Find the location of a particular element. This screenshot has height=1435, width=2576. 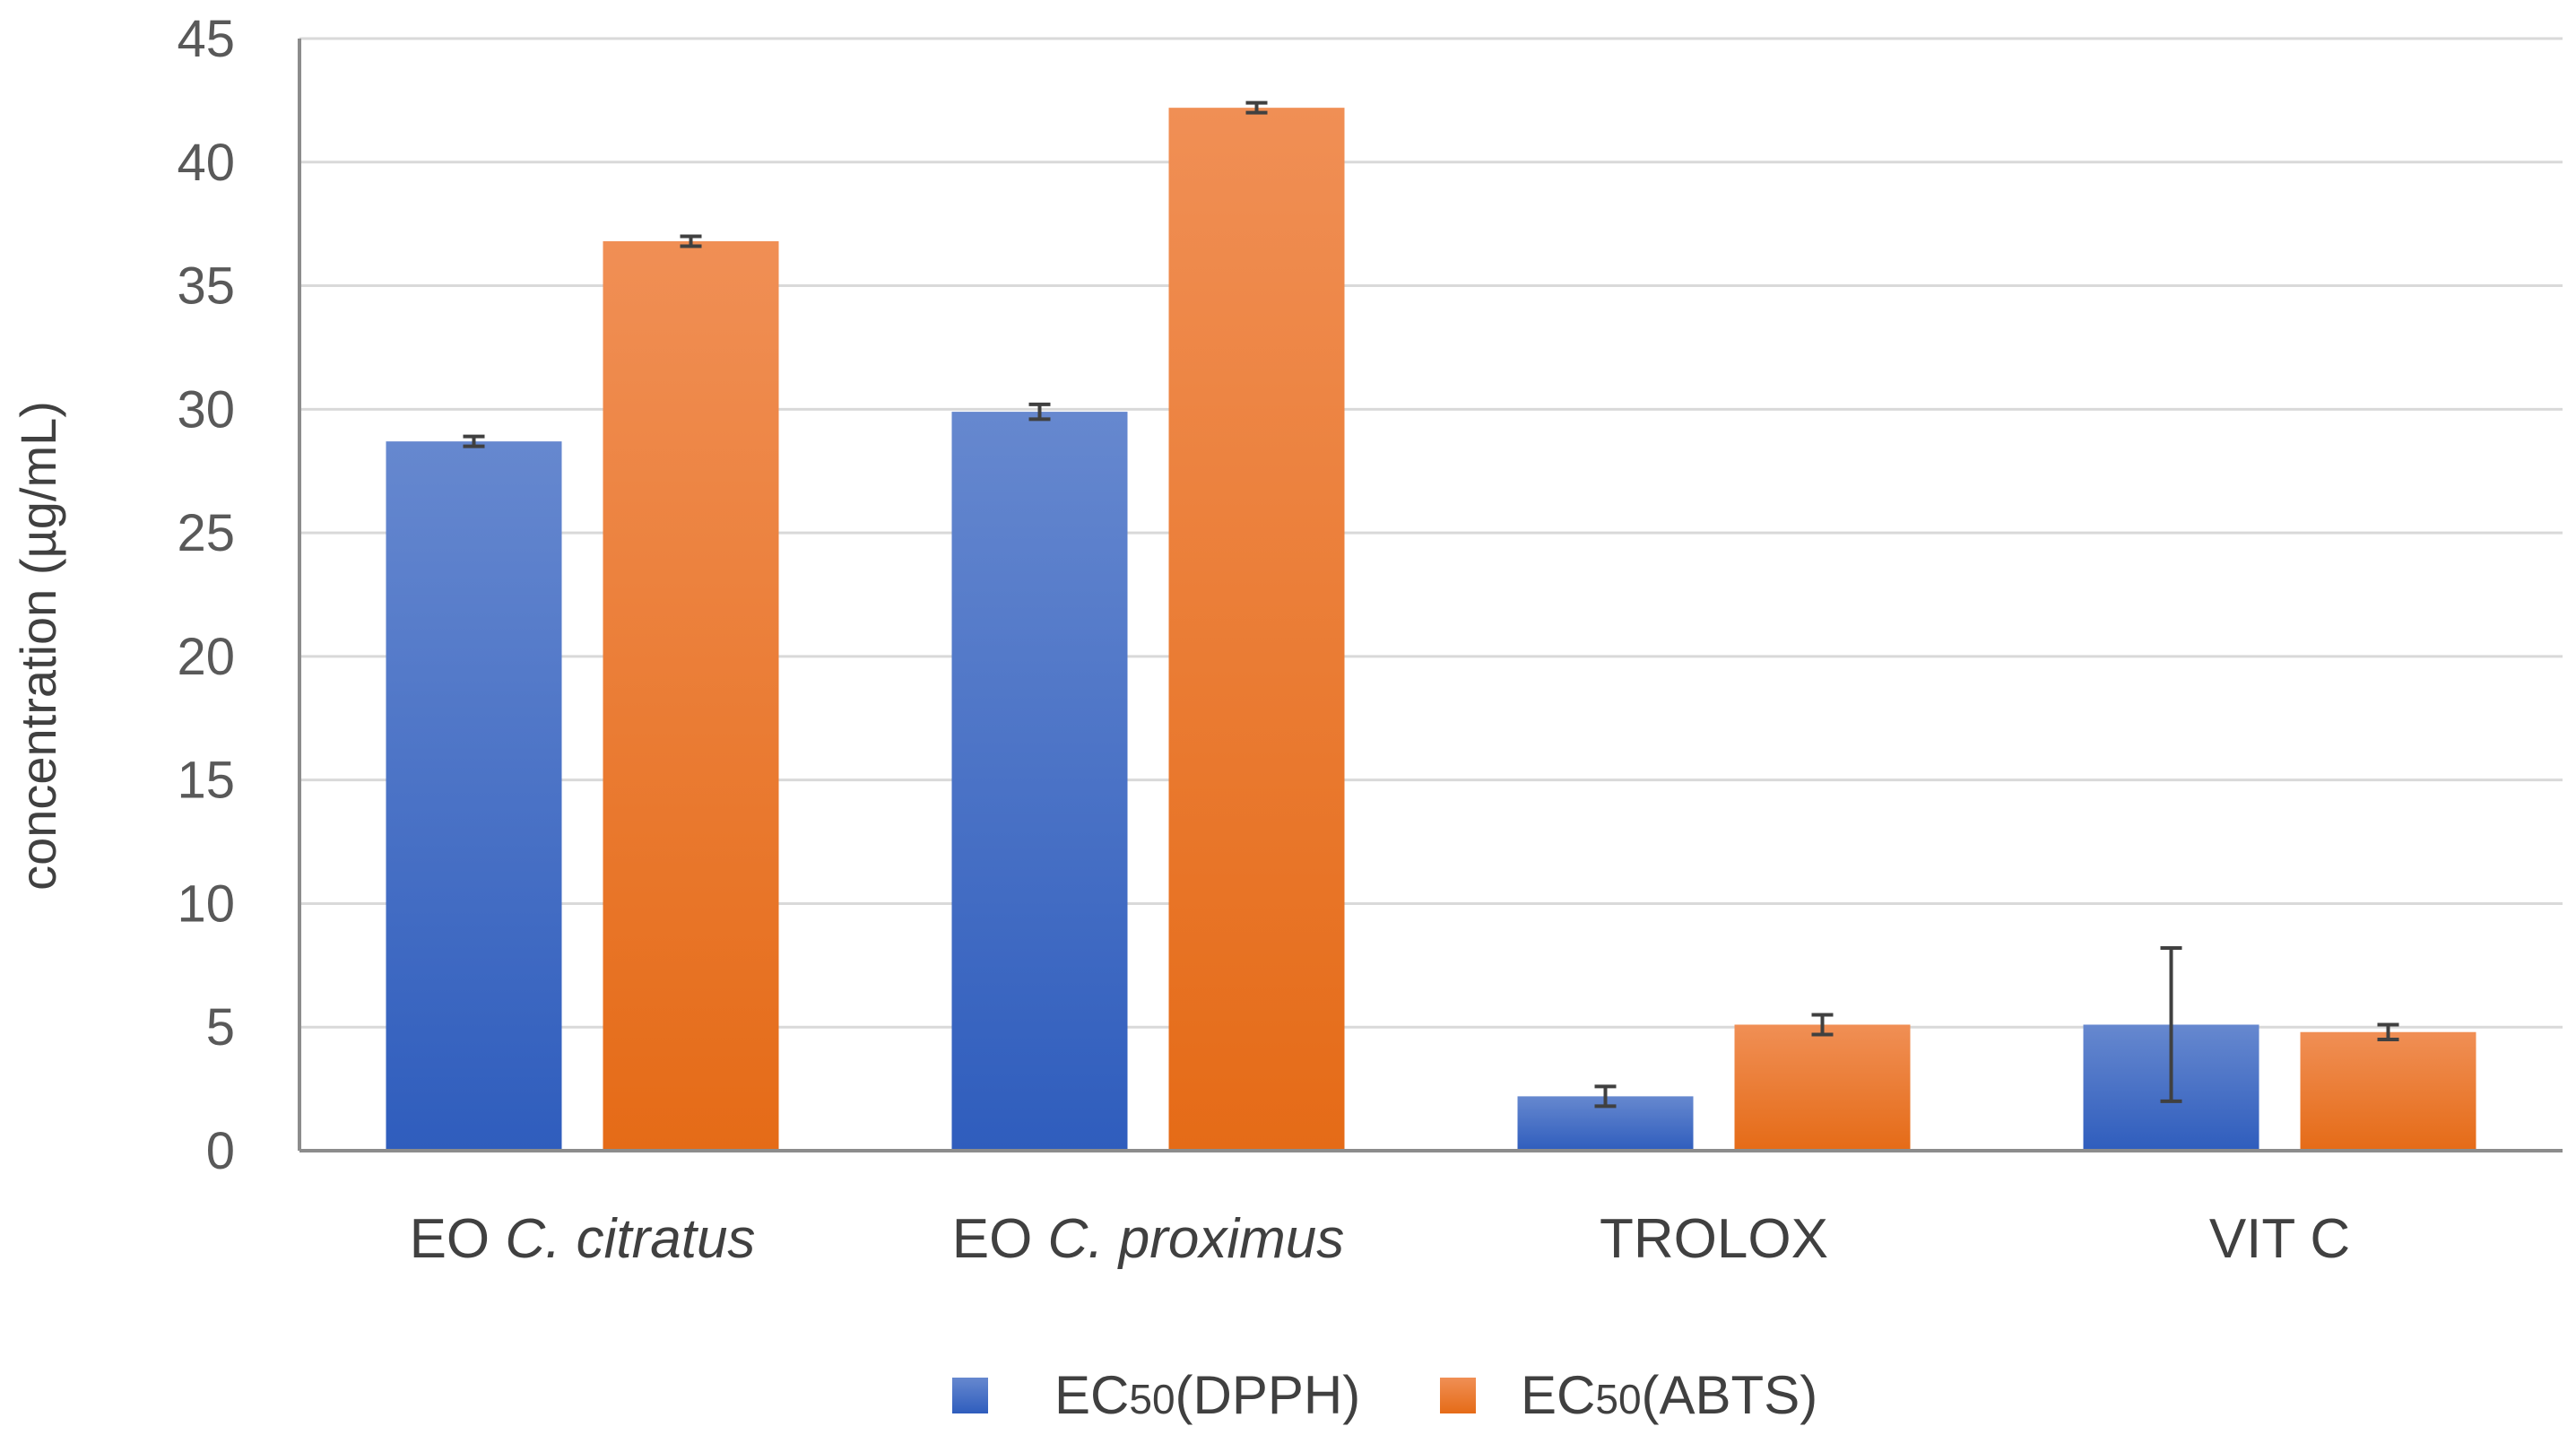

y-axis-title: concentration (µg/mL) is located at coordinates (38, 646).